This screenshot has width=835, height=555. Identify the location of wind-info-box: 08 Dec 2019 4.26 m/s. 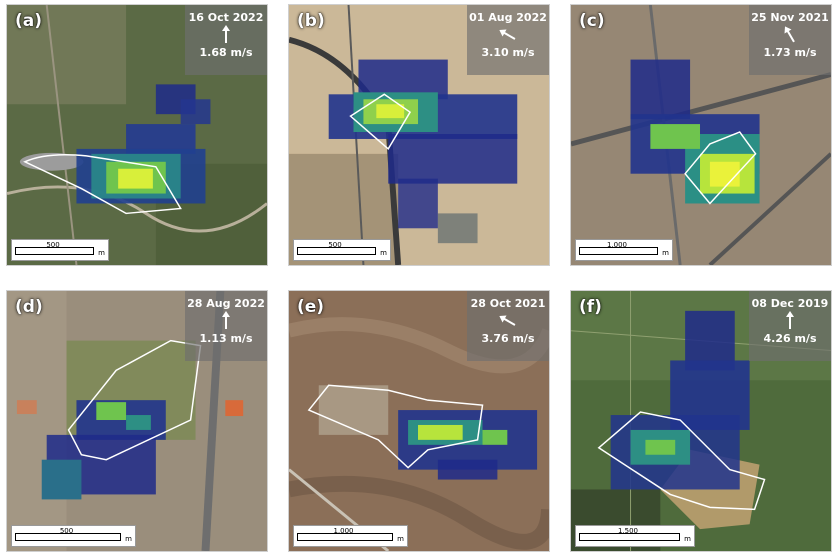
(790, 326).